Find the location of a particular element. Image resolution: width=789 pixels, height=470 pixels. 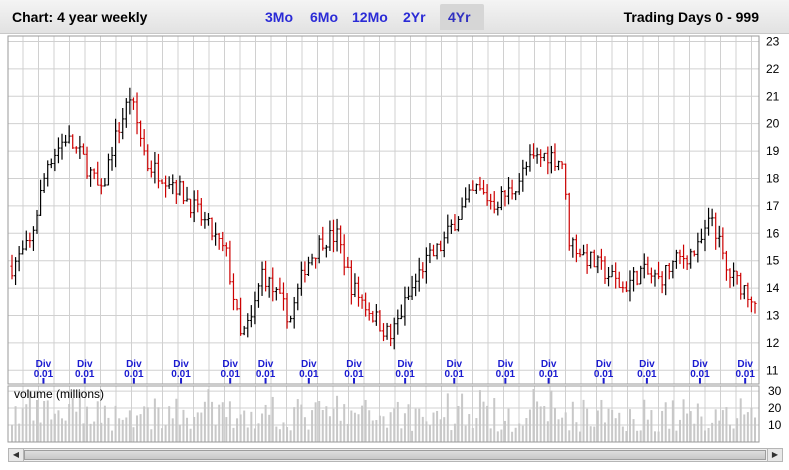

y-tick-label: 17 is located at coordinates (773, 206).